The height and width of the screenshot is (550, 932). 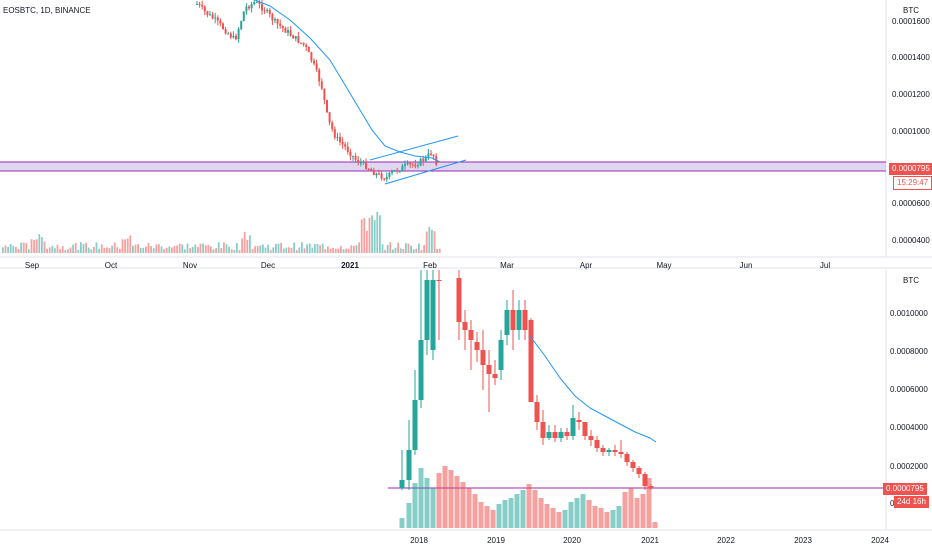 What do you see at coordinates (911, 280) in the screenshot?
I see `bottom-currency-unit: BTC` at bounding box center [911, 280].